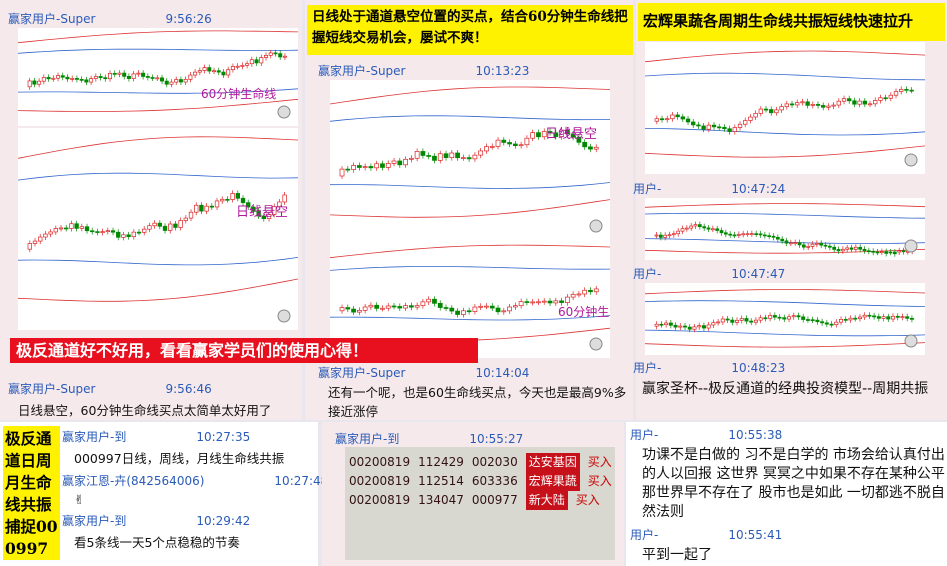 This screenshot has width=947, height=566. I want to click on time: 10:55:27, so click(496, 439).